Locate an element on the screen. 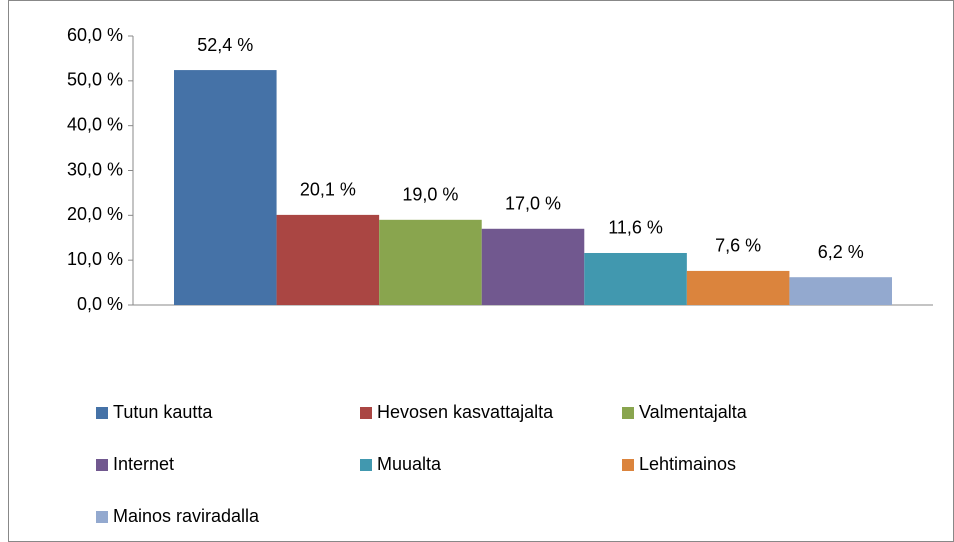 The image size is (954, 542). legend-label: Tutun kautta is located at coordinates (163, 412).